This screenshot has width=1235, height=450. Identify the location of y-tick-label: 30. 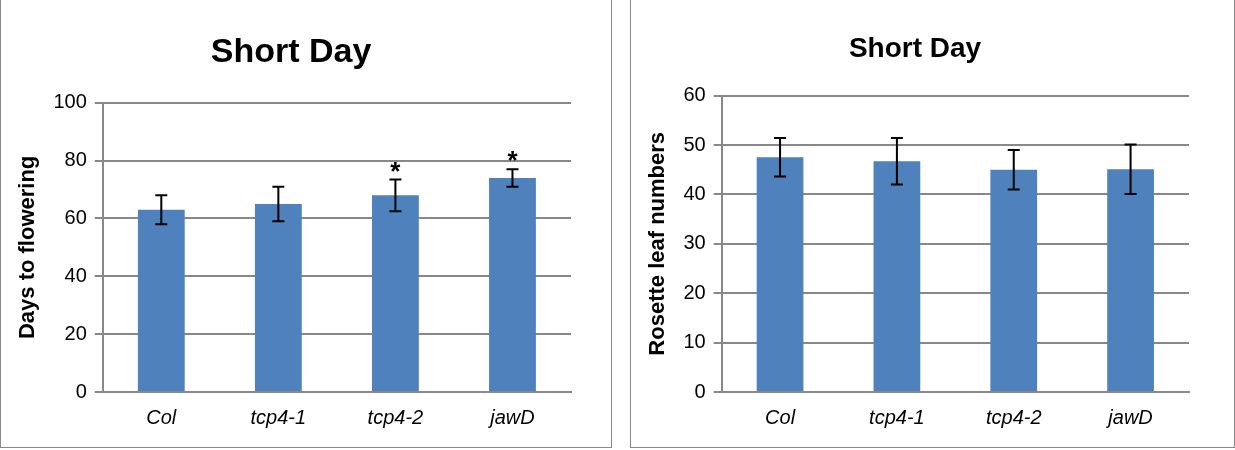
(694, 242).